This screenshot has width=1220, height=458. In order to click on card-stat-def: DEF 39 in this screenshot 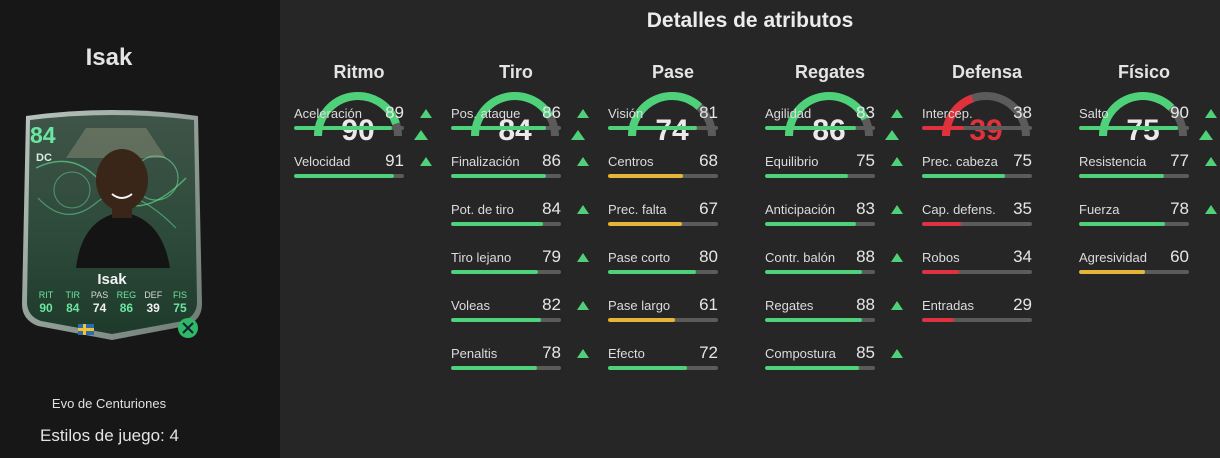, I will do `click(153, 302)`.